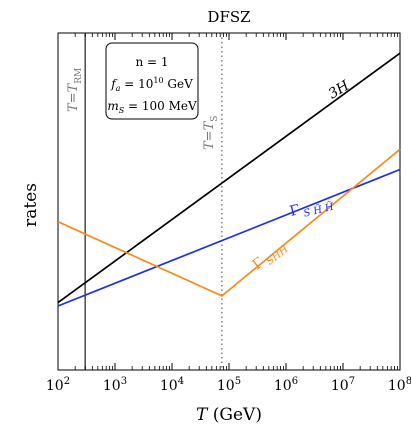 The image size is (411, 428). Describe the element at coordinates (115, 385) in the screenshot. I see `x-tick-label: 103` at that location.